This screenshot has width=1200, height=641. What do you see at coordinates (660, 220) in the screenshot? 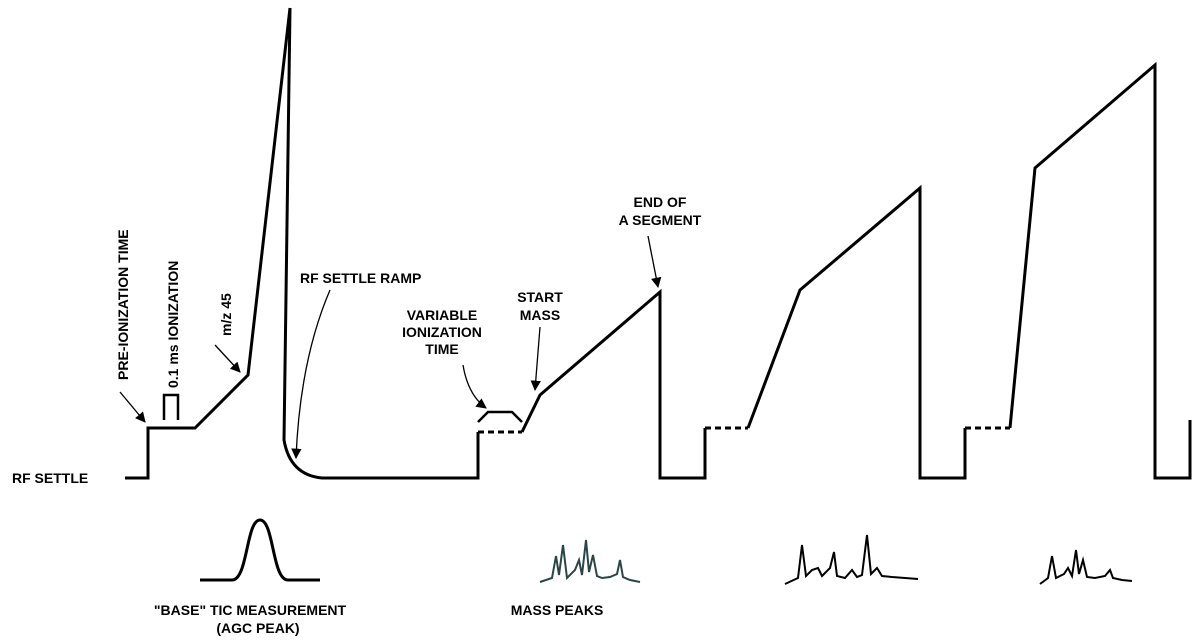
I see `label: A SEGMENT` at bounding box center [660, 220].